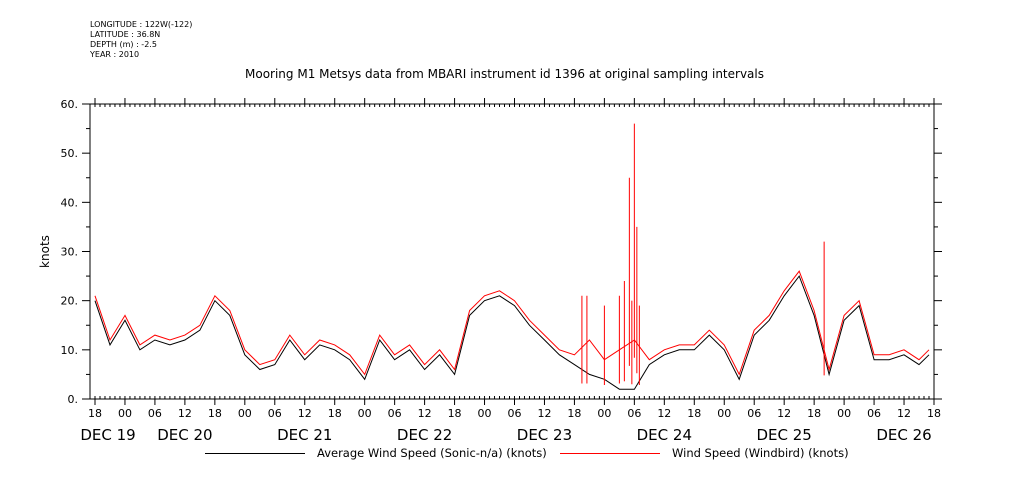 This screenshot has width=1009, height=504. Describe the element at coordinates (125, 34) in the screenshot. I see `latitude-text: LATITUDE : 36.8N` at that location.